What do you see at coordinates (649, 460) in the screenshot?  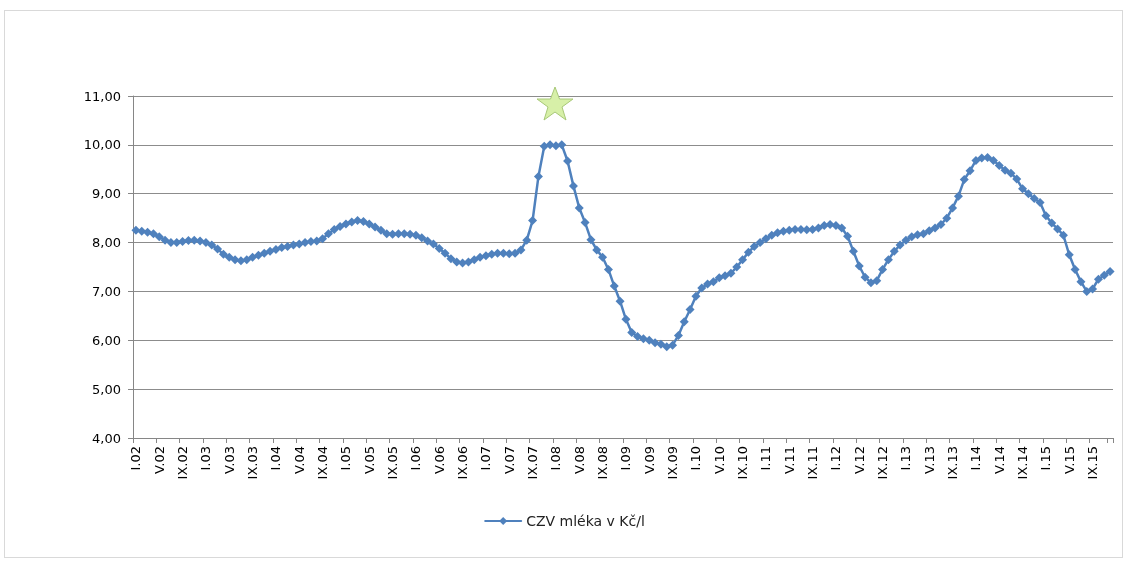 I see `x-tick-label: V.09` at bounding box center [649, 460].